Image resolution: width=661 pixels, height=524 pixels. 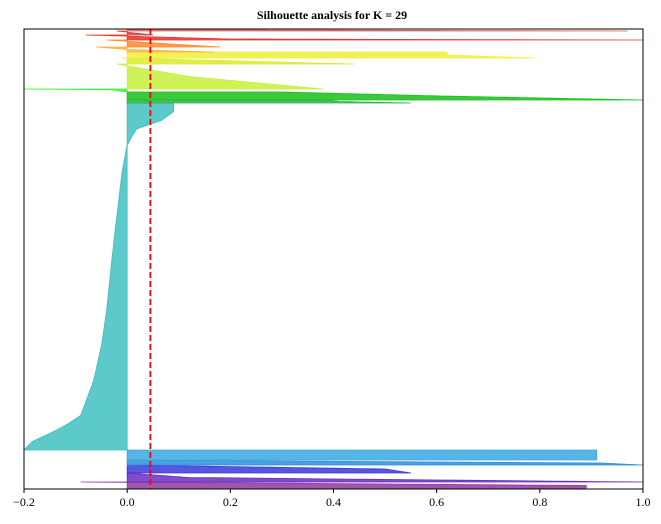 What do you see at coordinates (643, 502) in the screenshot?
I see `x-tick-label: 1.0` at bounding box center [643, 502].